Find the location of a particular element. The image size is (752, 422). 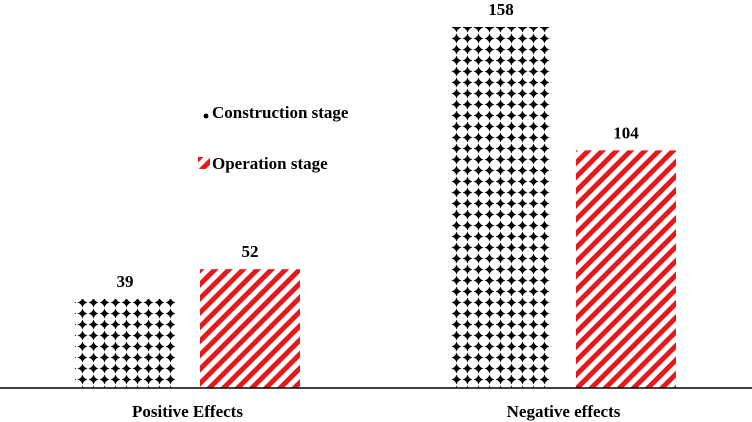

legend-label-construction: Construction stage is located at coordinates (280, 112).